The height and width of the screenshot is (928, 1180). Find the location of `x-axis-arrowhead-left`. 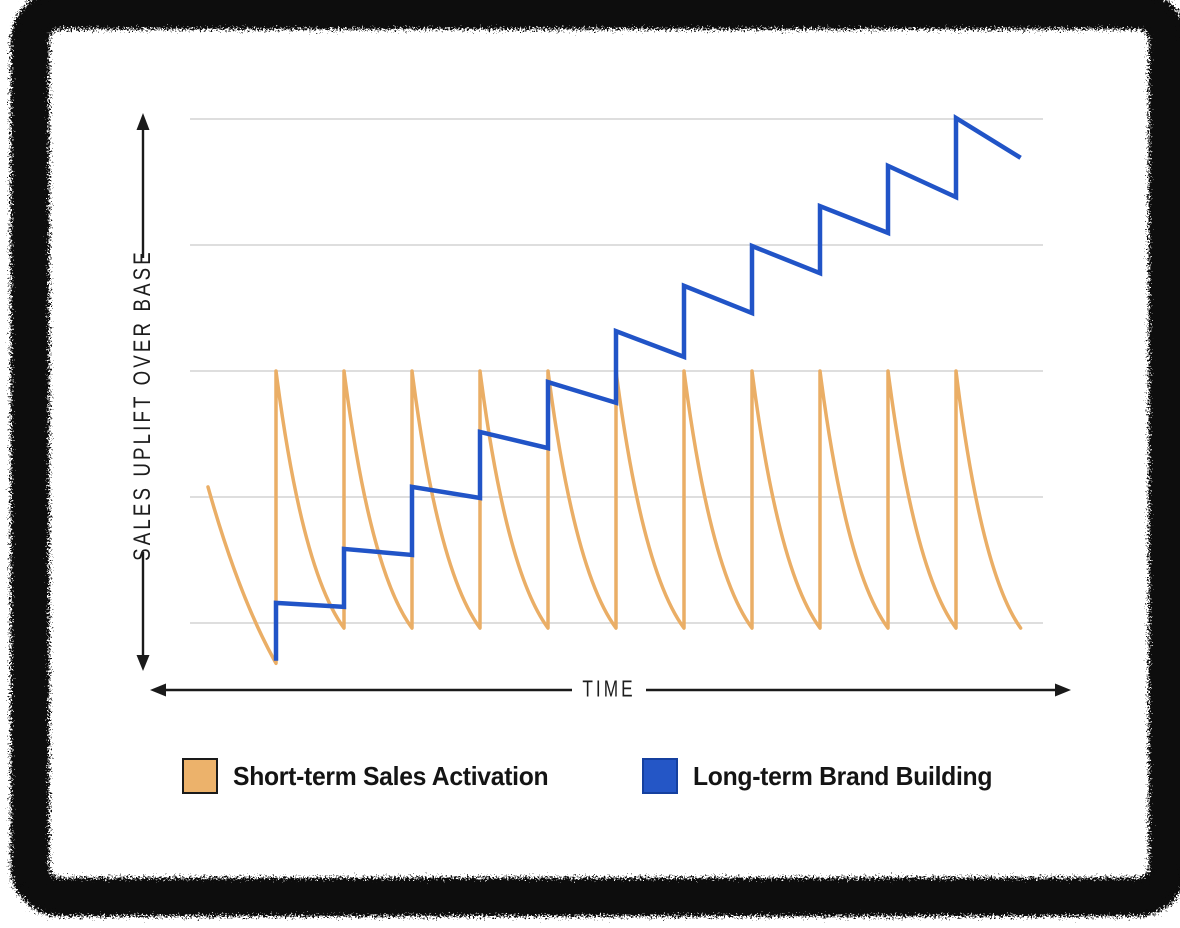

x-axis-arrowhead-left is located at coordinates (158, 690).